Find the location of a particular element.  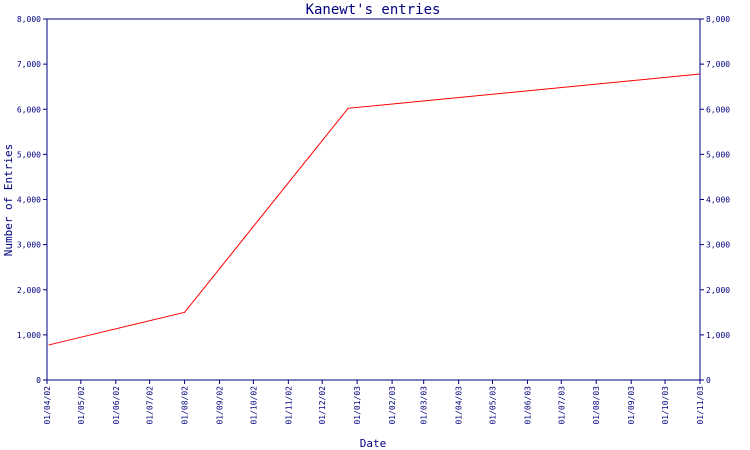

x-axis-title: Date is located at coordinates (373, 443).